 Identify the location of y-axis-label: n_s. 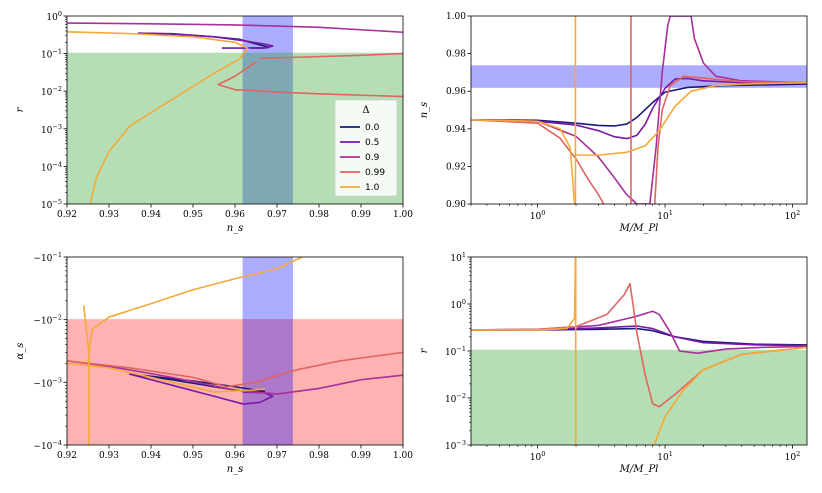
(424, 110).